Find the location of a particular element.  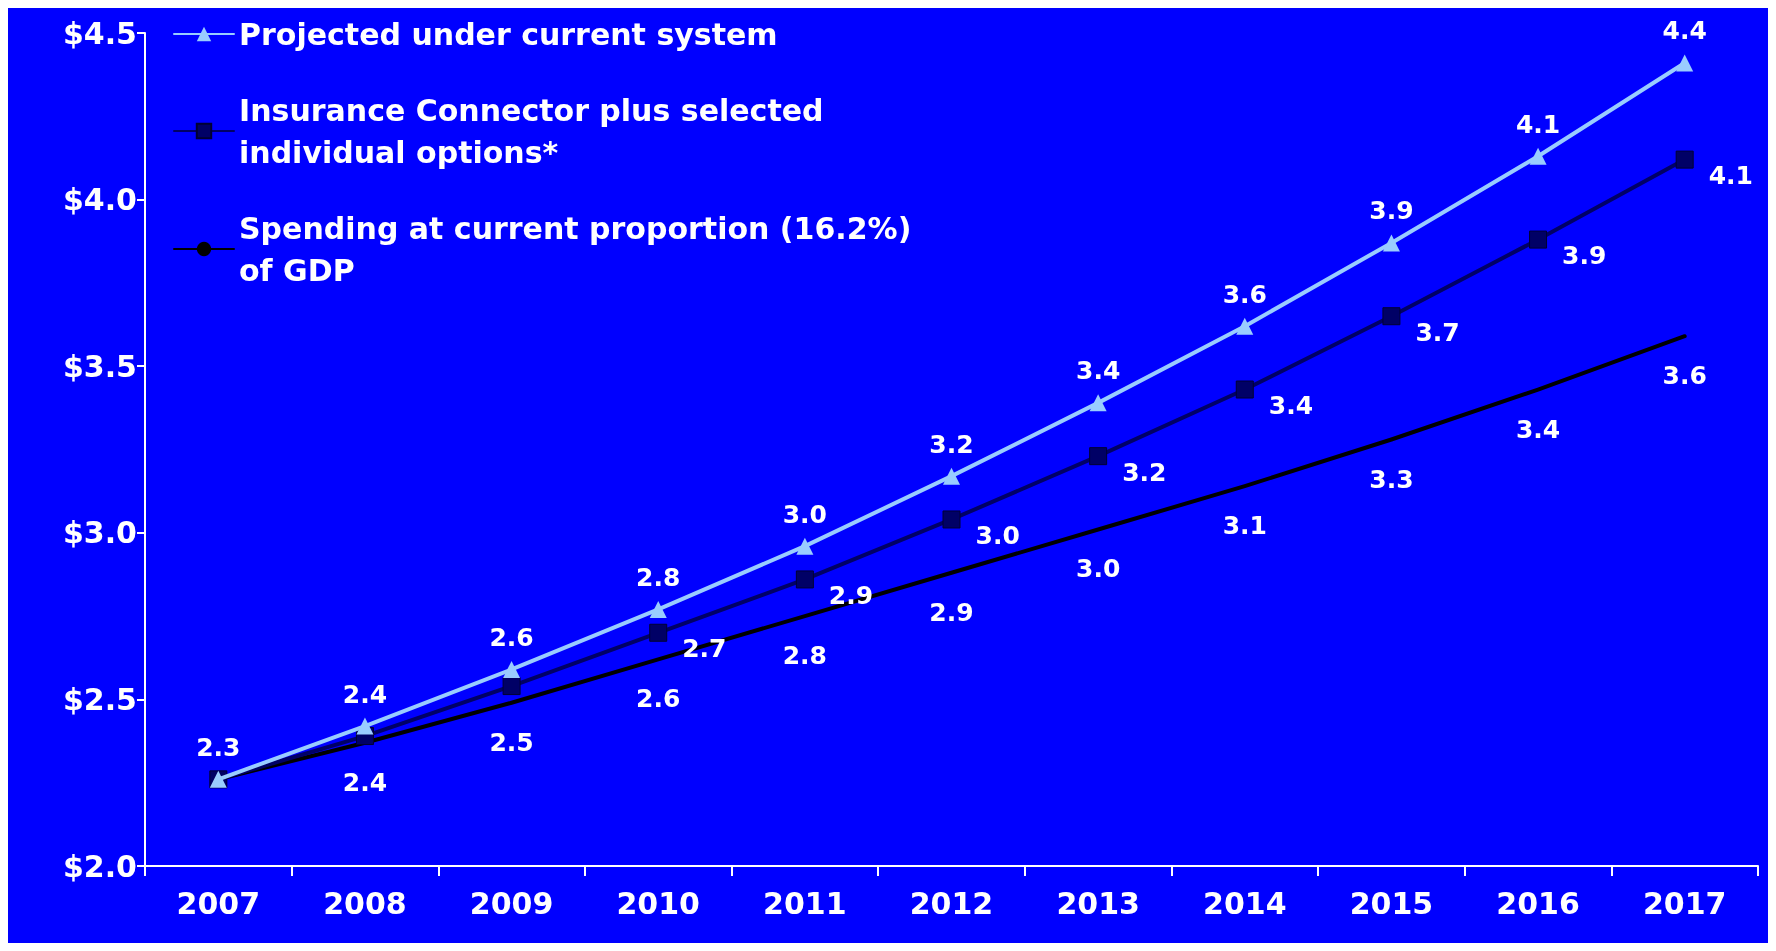

x-tick-label: 2009 is located at coordinates (511, 903).